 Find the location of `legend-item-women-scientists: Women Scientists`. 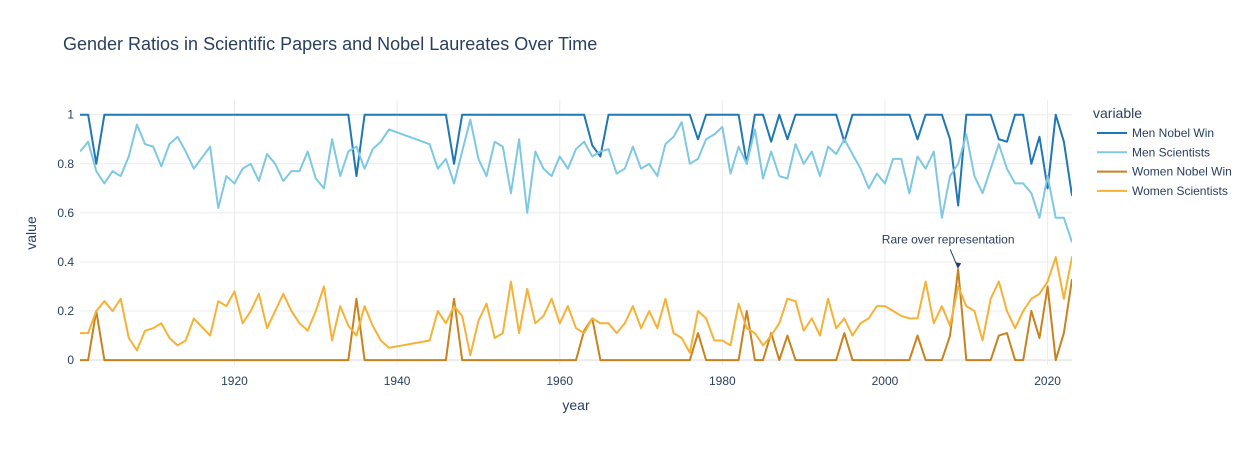

legend-item-women-scientists: Women Scientists is located at coordinates (1162, 191).